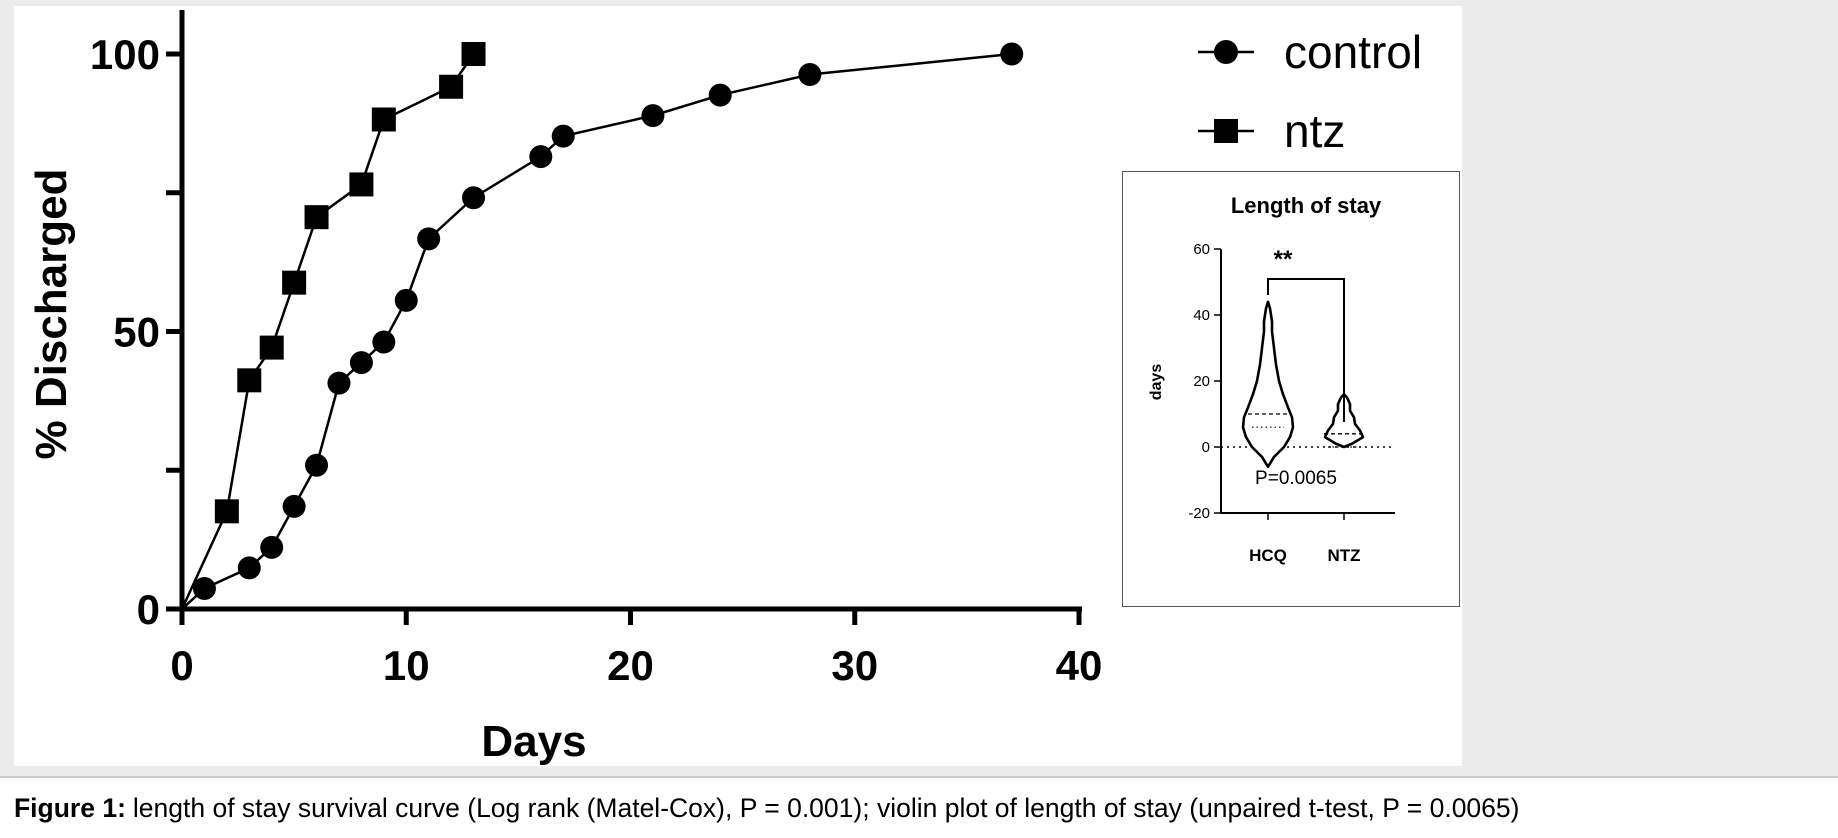 This screenshot has height=838, width=1838. I want to click on y-axis-label: % Discharged, so click(51, 314).